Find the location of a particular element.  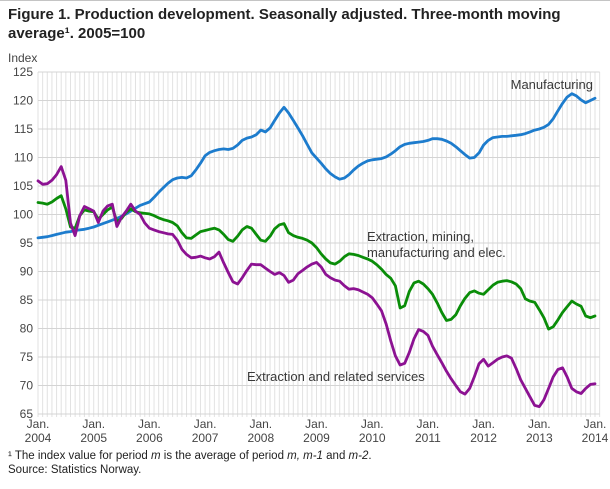

x-tick-year-label: 2009 is located at coordinates (316, 438).